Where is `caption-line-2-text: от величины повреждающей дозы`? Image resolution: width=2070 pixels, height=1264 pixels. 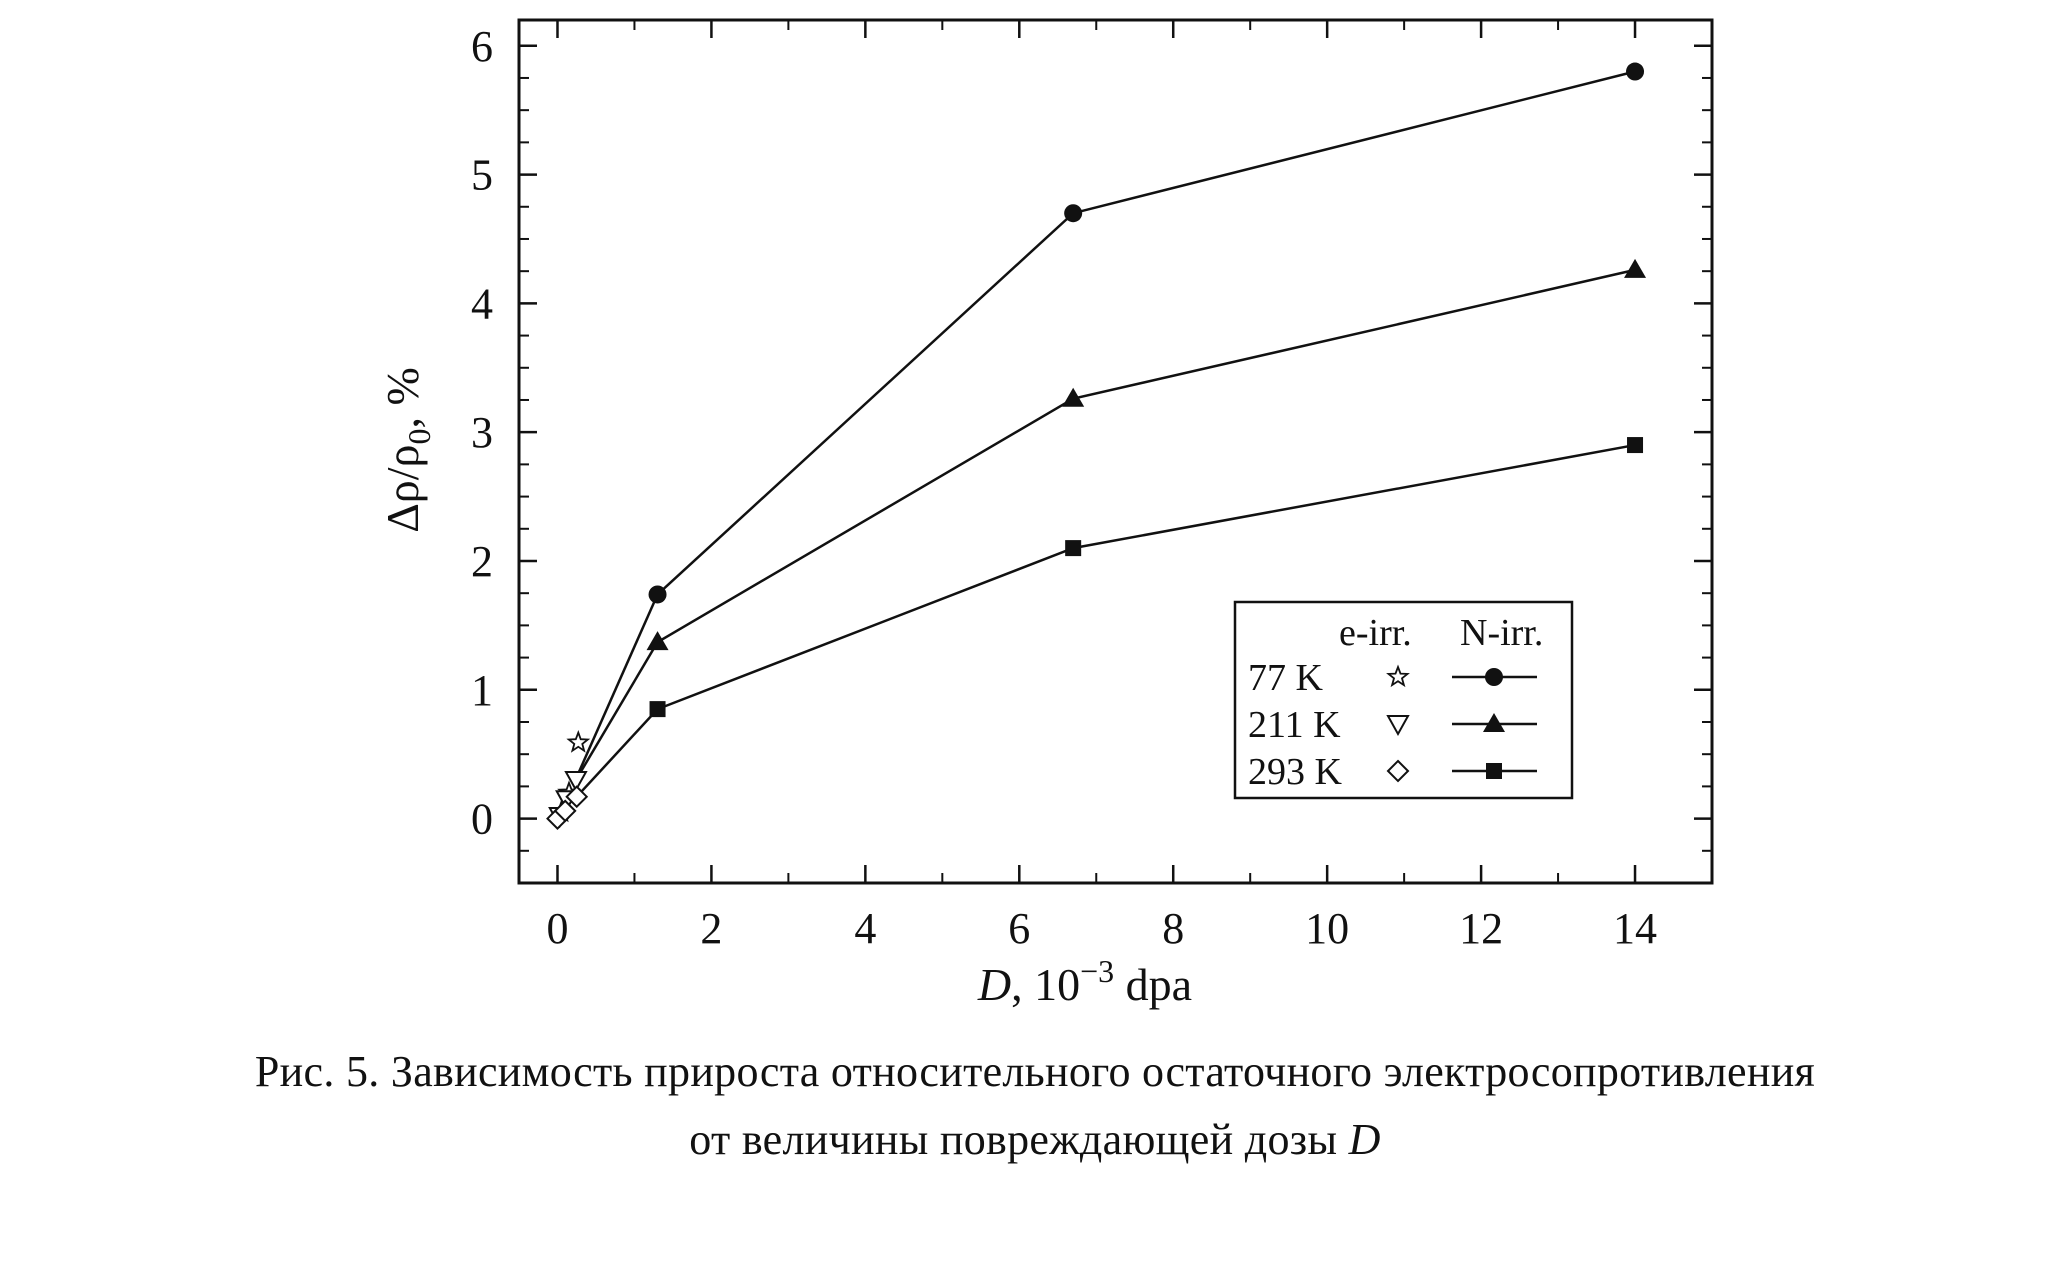 caption-line-2-text: от величины повреждающей дозы is located at coordinates (1019, 1139).